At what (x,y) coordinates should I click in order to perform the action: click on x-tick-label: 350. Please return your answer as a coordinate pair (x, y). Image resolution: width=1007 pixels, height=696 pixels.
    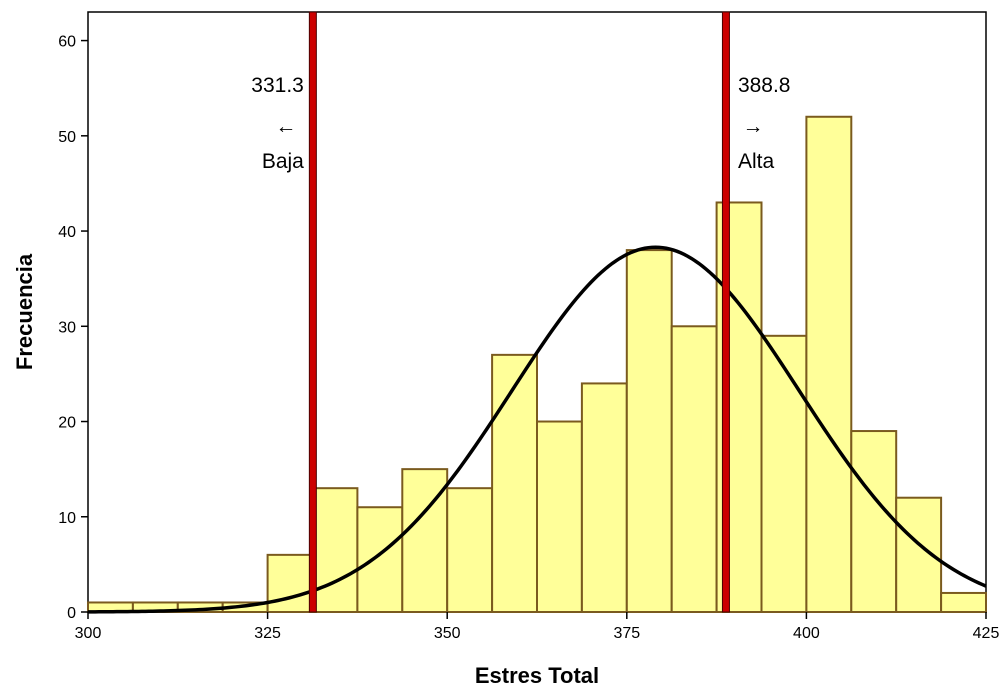
    Looking at the image, I should click on (447, 633).